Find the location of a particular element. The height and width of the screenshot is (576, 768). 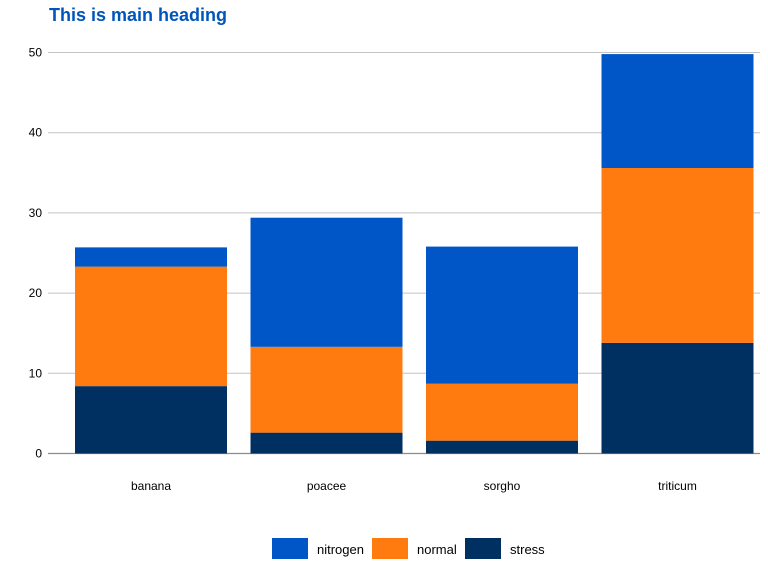

y-tick-label: 50 is located at coordinates (36, 53).